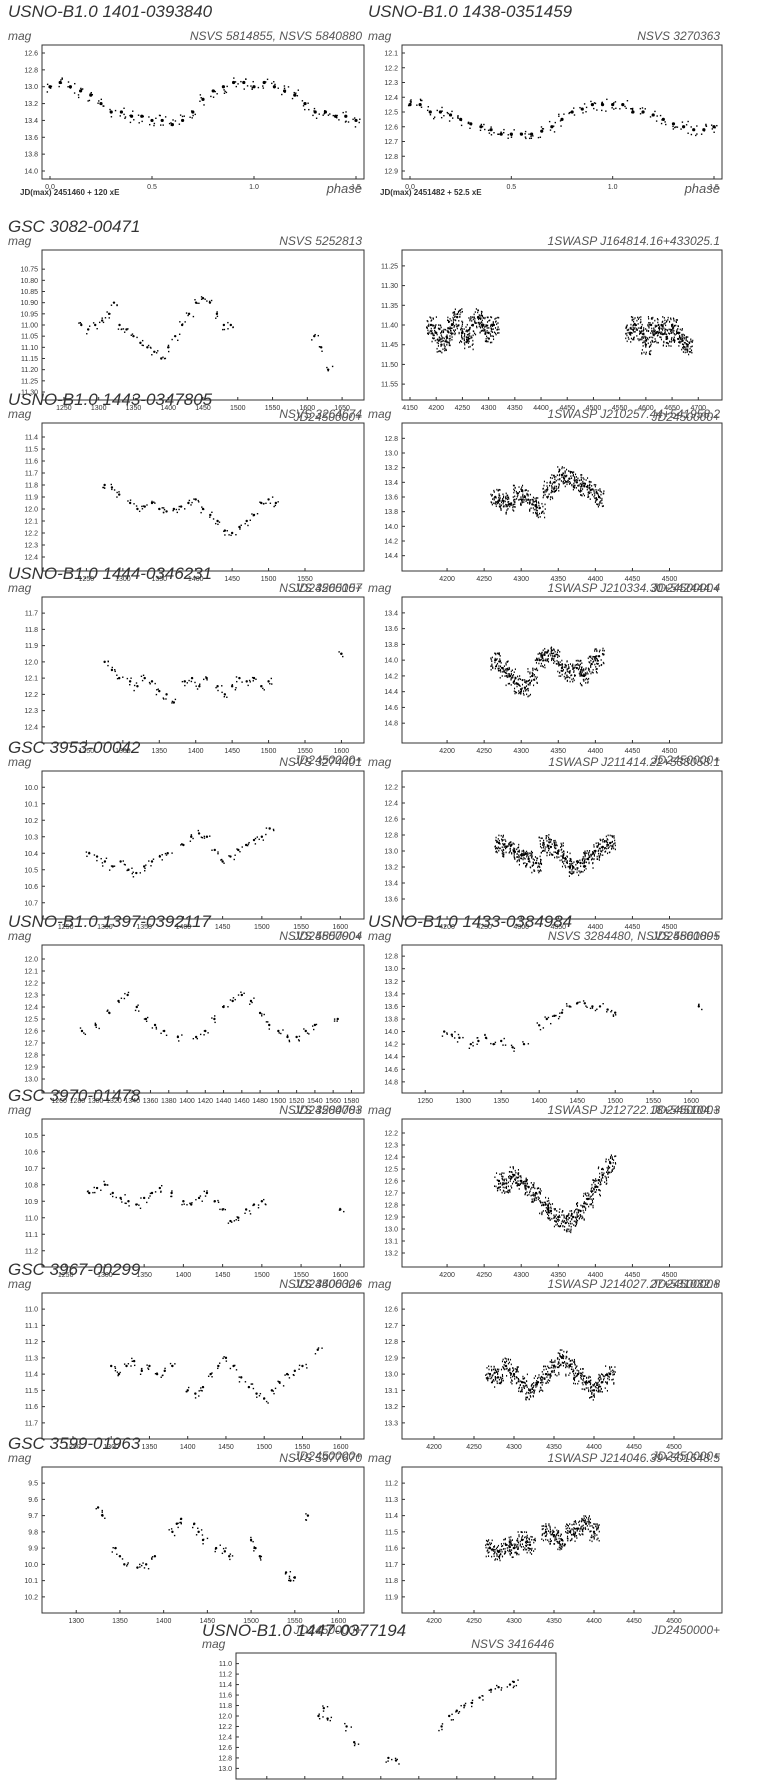  I want to click on x-tick-label: 1300, so click(96, 1101).